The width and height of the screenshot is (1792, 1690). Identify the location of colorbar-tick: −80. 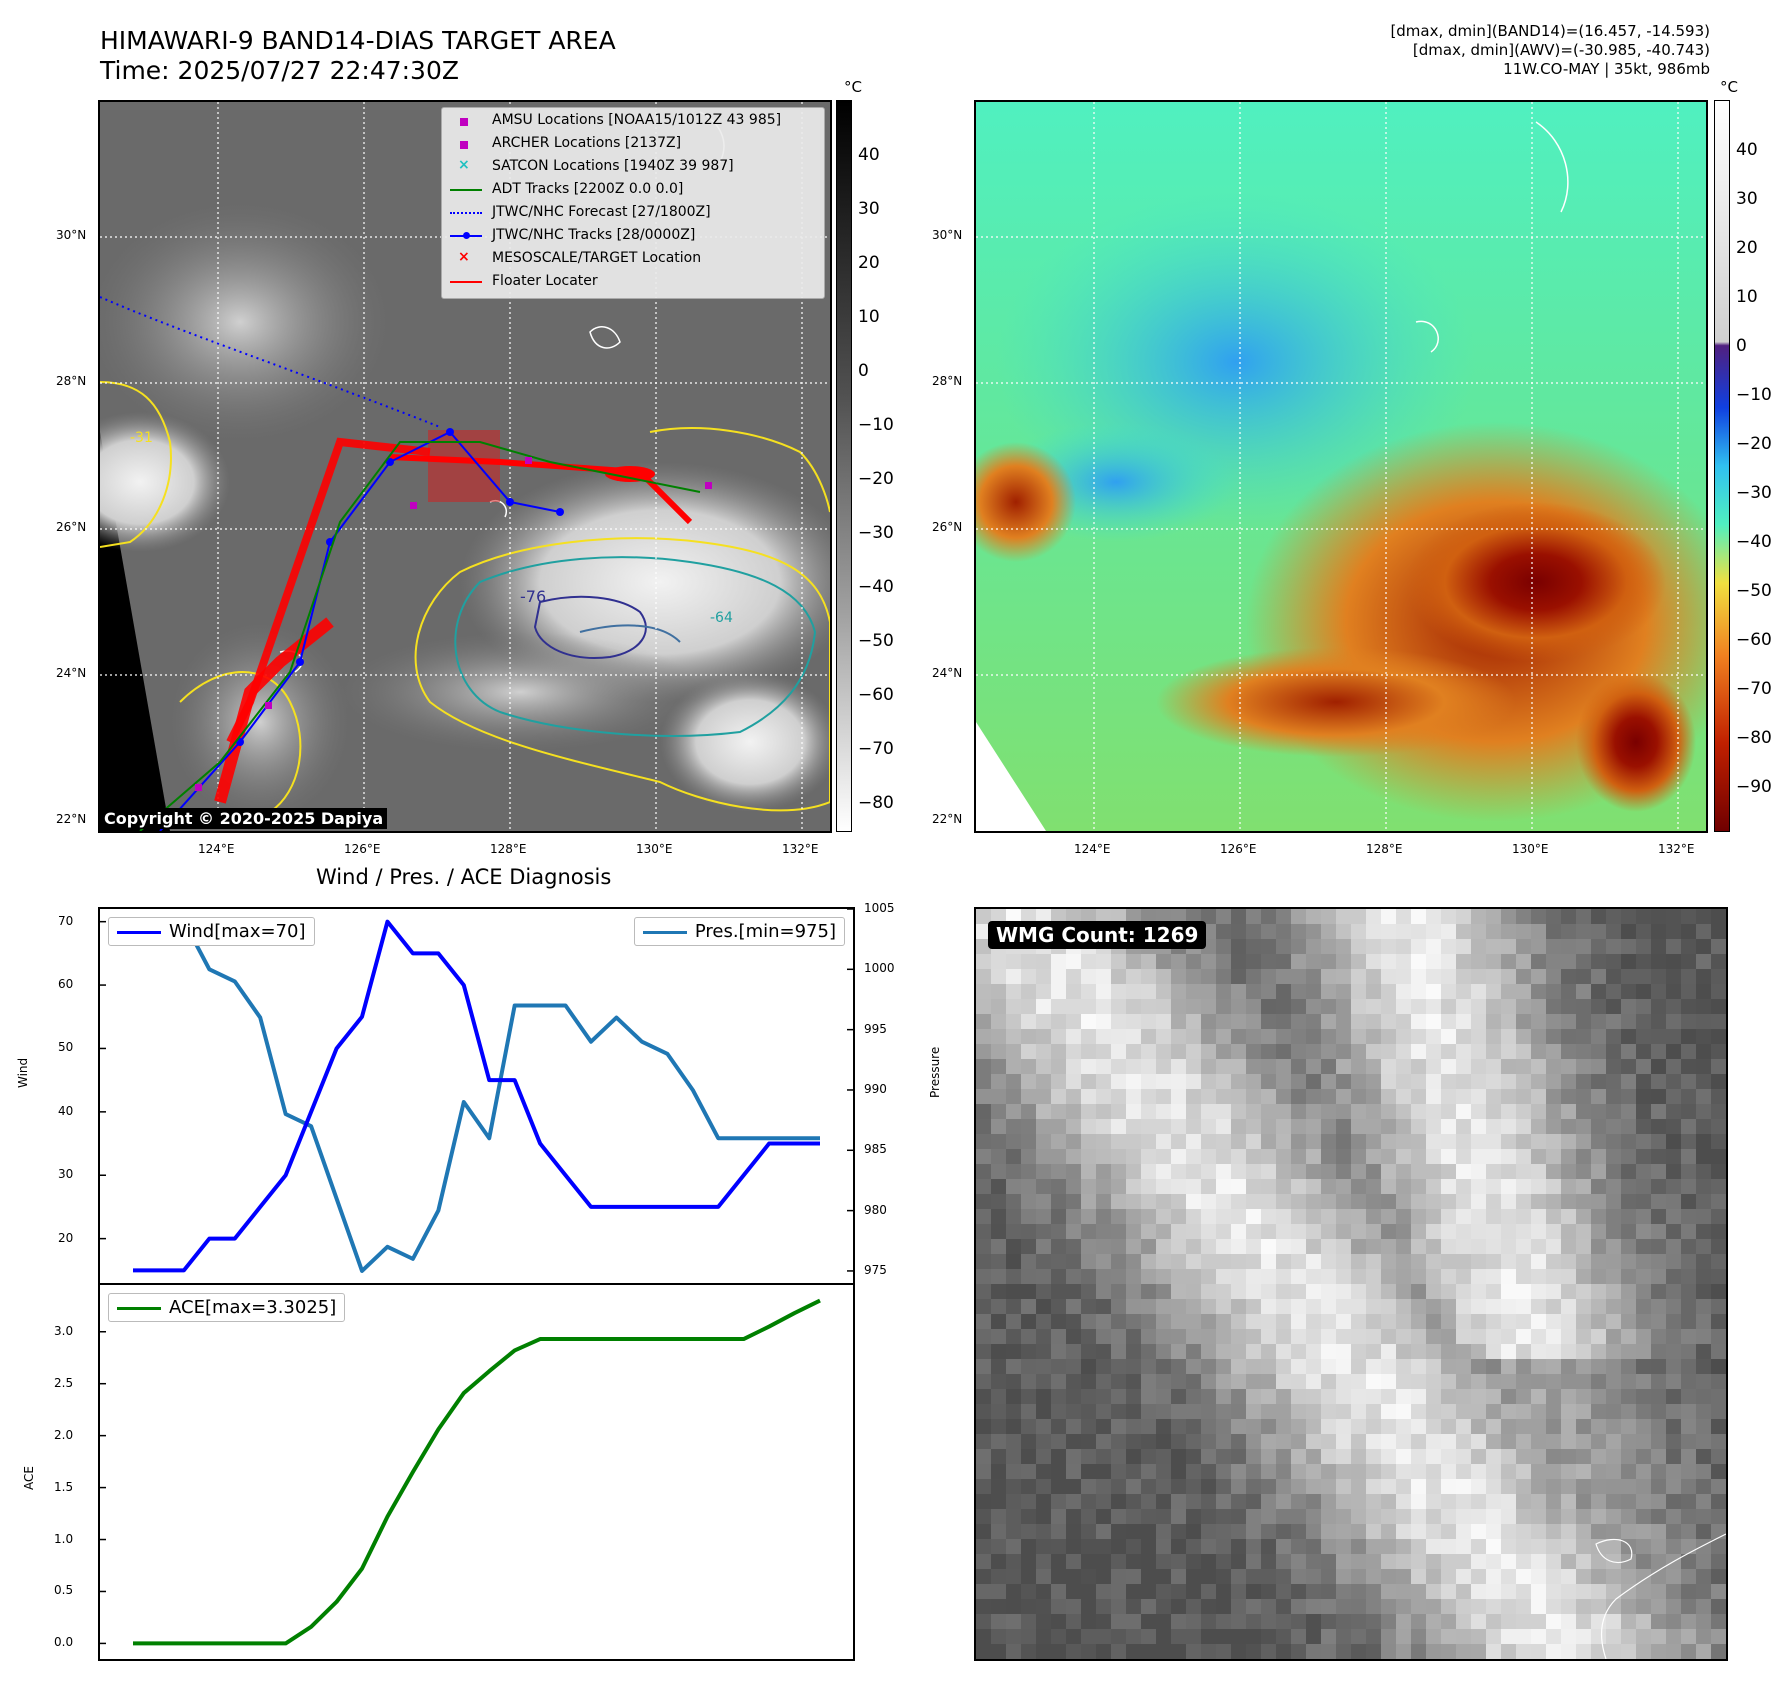
(1754, 738).